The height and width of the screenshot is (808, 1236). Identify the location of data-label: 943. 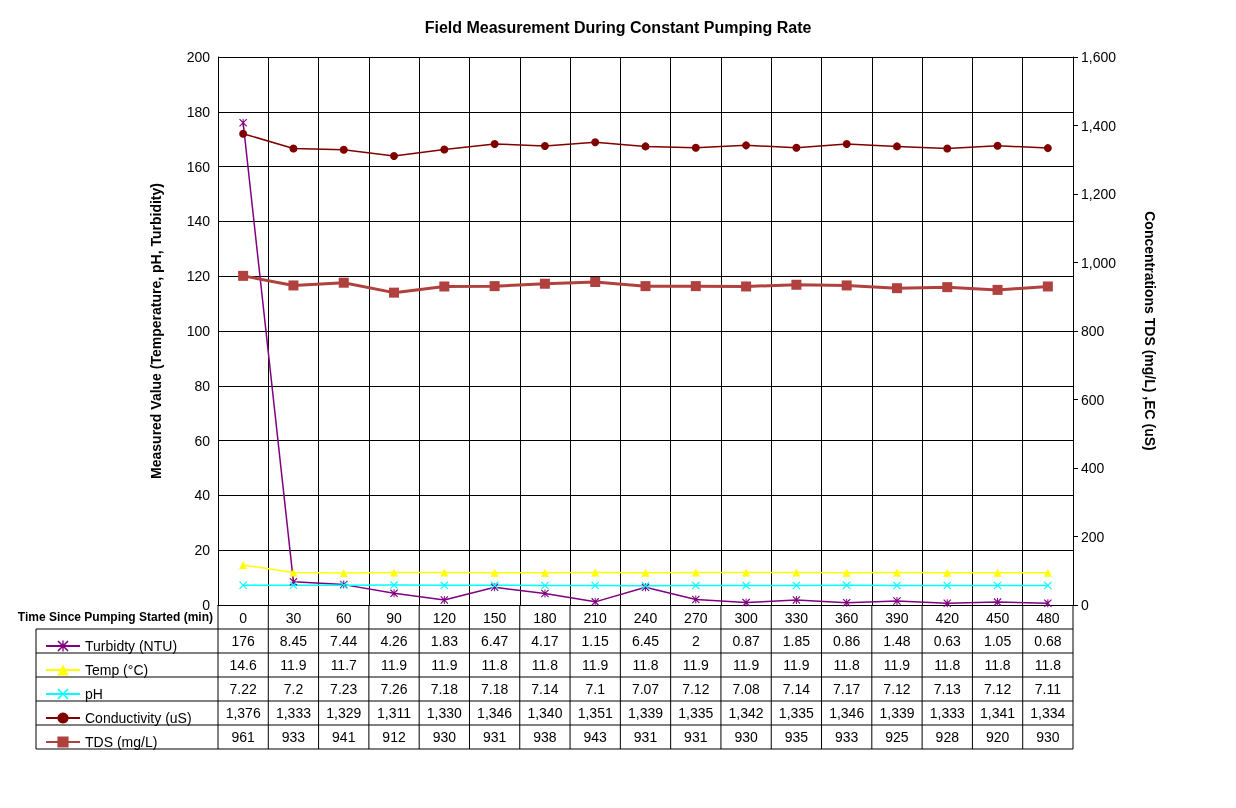
(595, 737).